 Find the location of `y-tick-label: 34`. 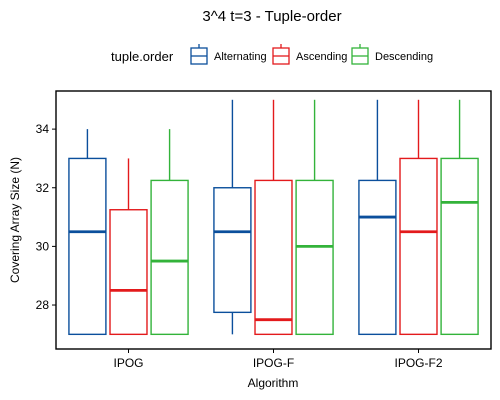

y-tick-label: 34 is located at coordinates (43, 129).